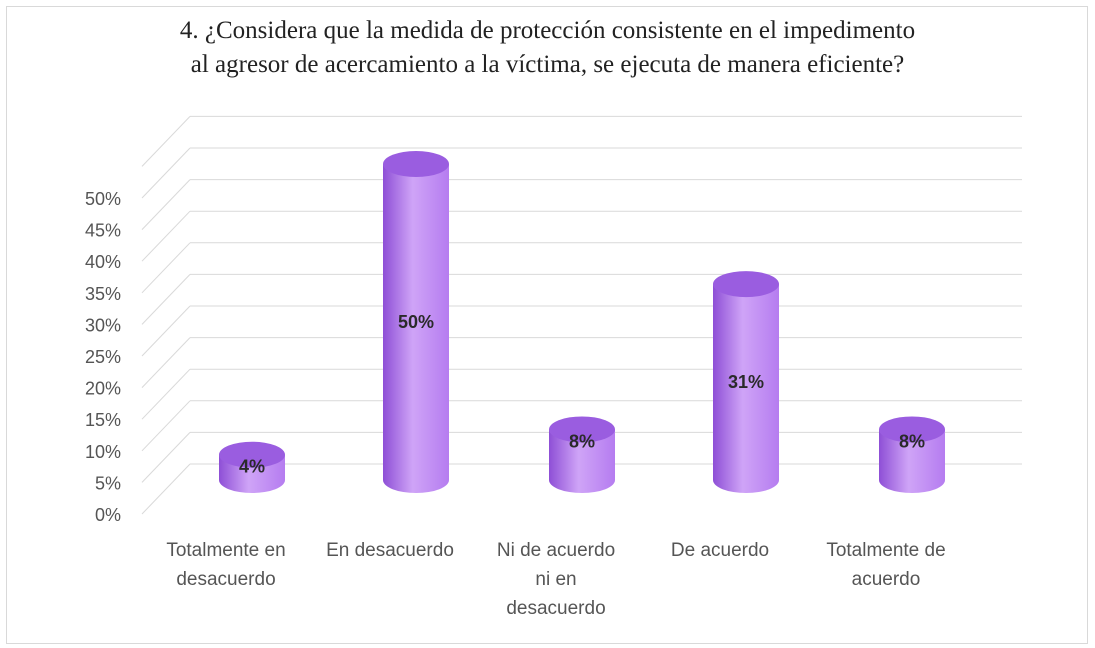 The height and width of the screenshot is (648, 1095). Describe the element at coordinates (885, 550) in the screenshot. I see `category-label: Totalmente de` at that location.